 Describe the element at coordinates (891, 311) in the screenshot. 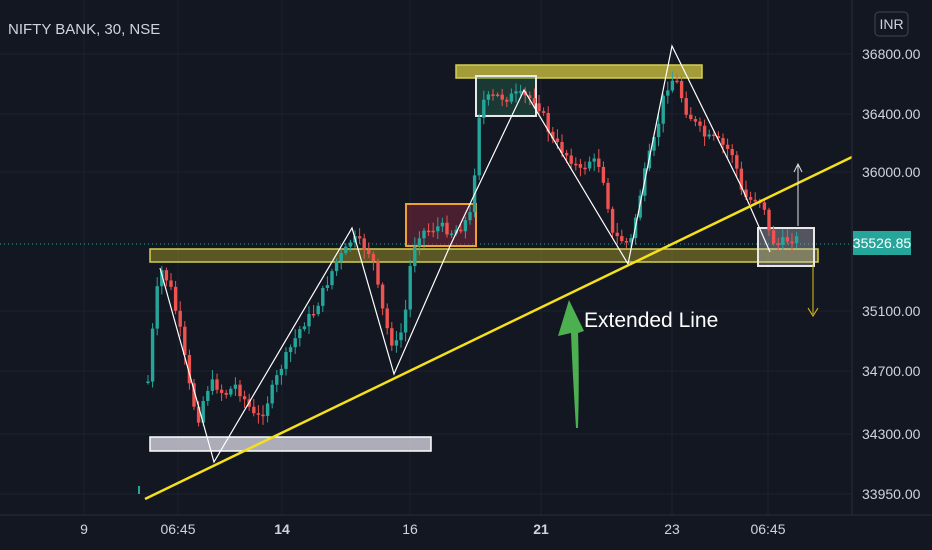

I see `price-tick-label: 35100.00` at that location.